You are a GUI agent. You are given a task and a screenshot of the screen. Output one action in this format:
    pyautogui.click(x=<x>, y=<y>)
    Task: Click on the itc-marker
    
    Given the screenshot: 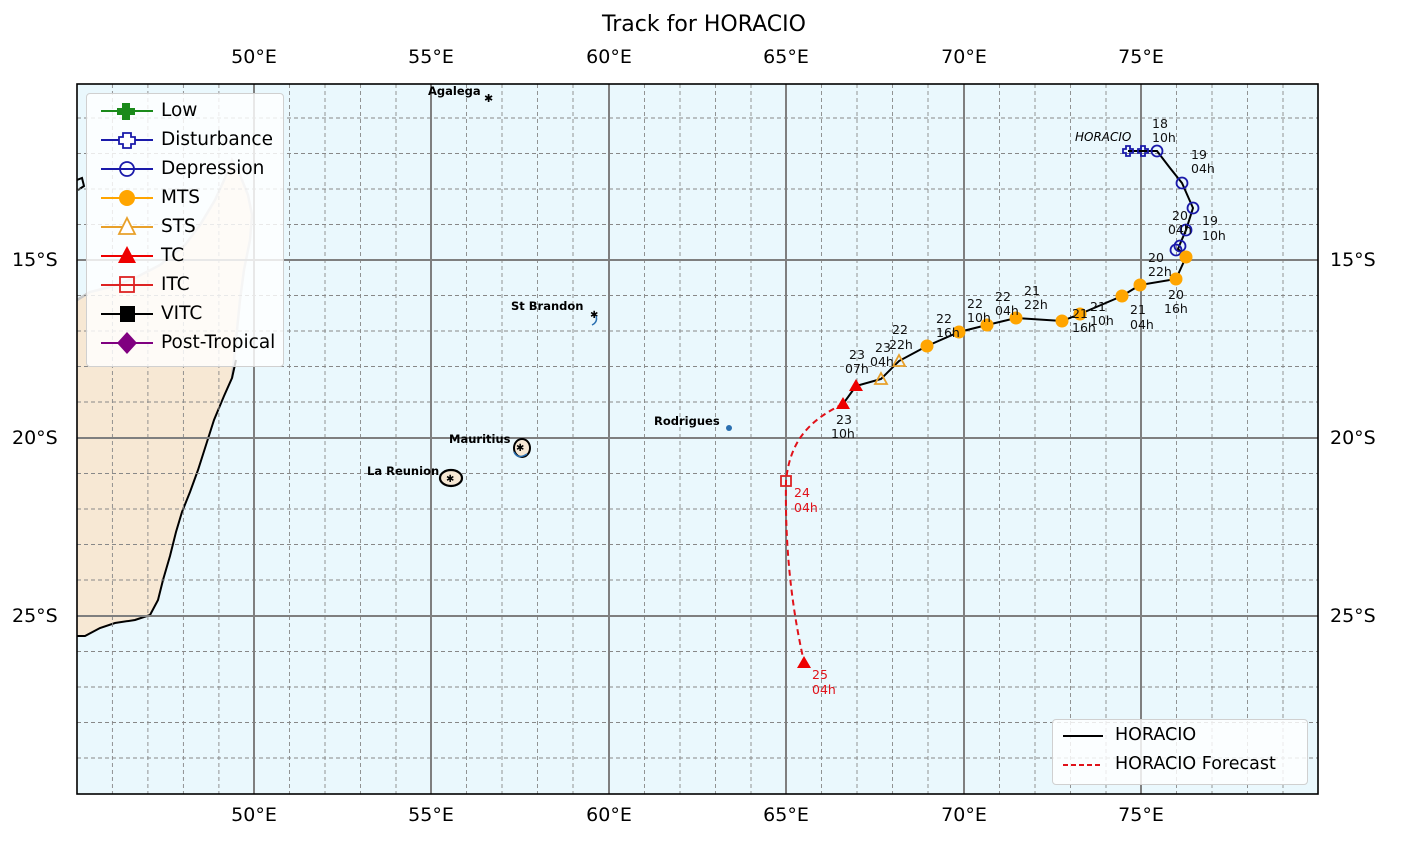 What is the action you would take?
    pyautogui.click(x=786, y=481)
    